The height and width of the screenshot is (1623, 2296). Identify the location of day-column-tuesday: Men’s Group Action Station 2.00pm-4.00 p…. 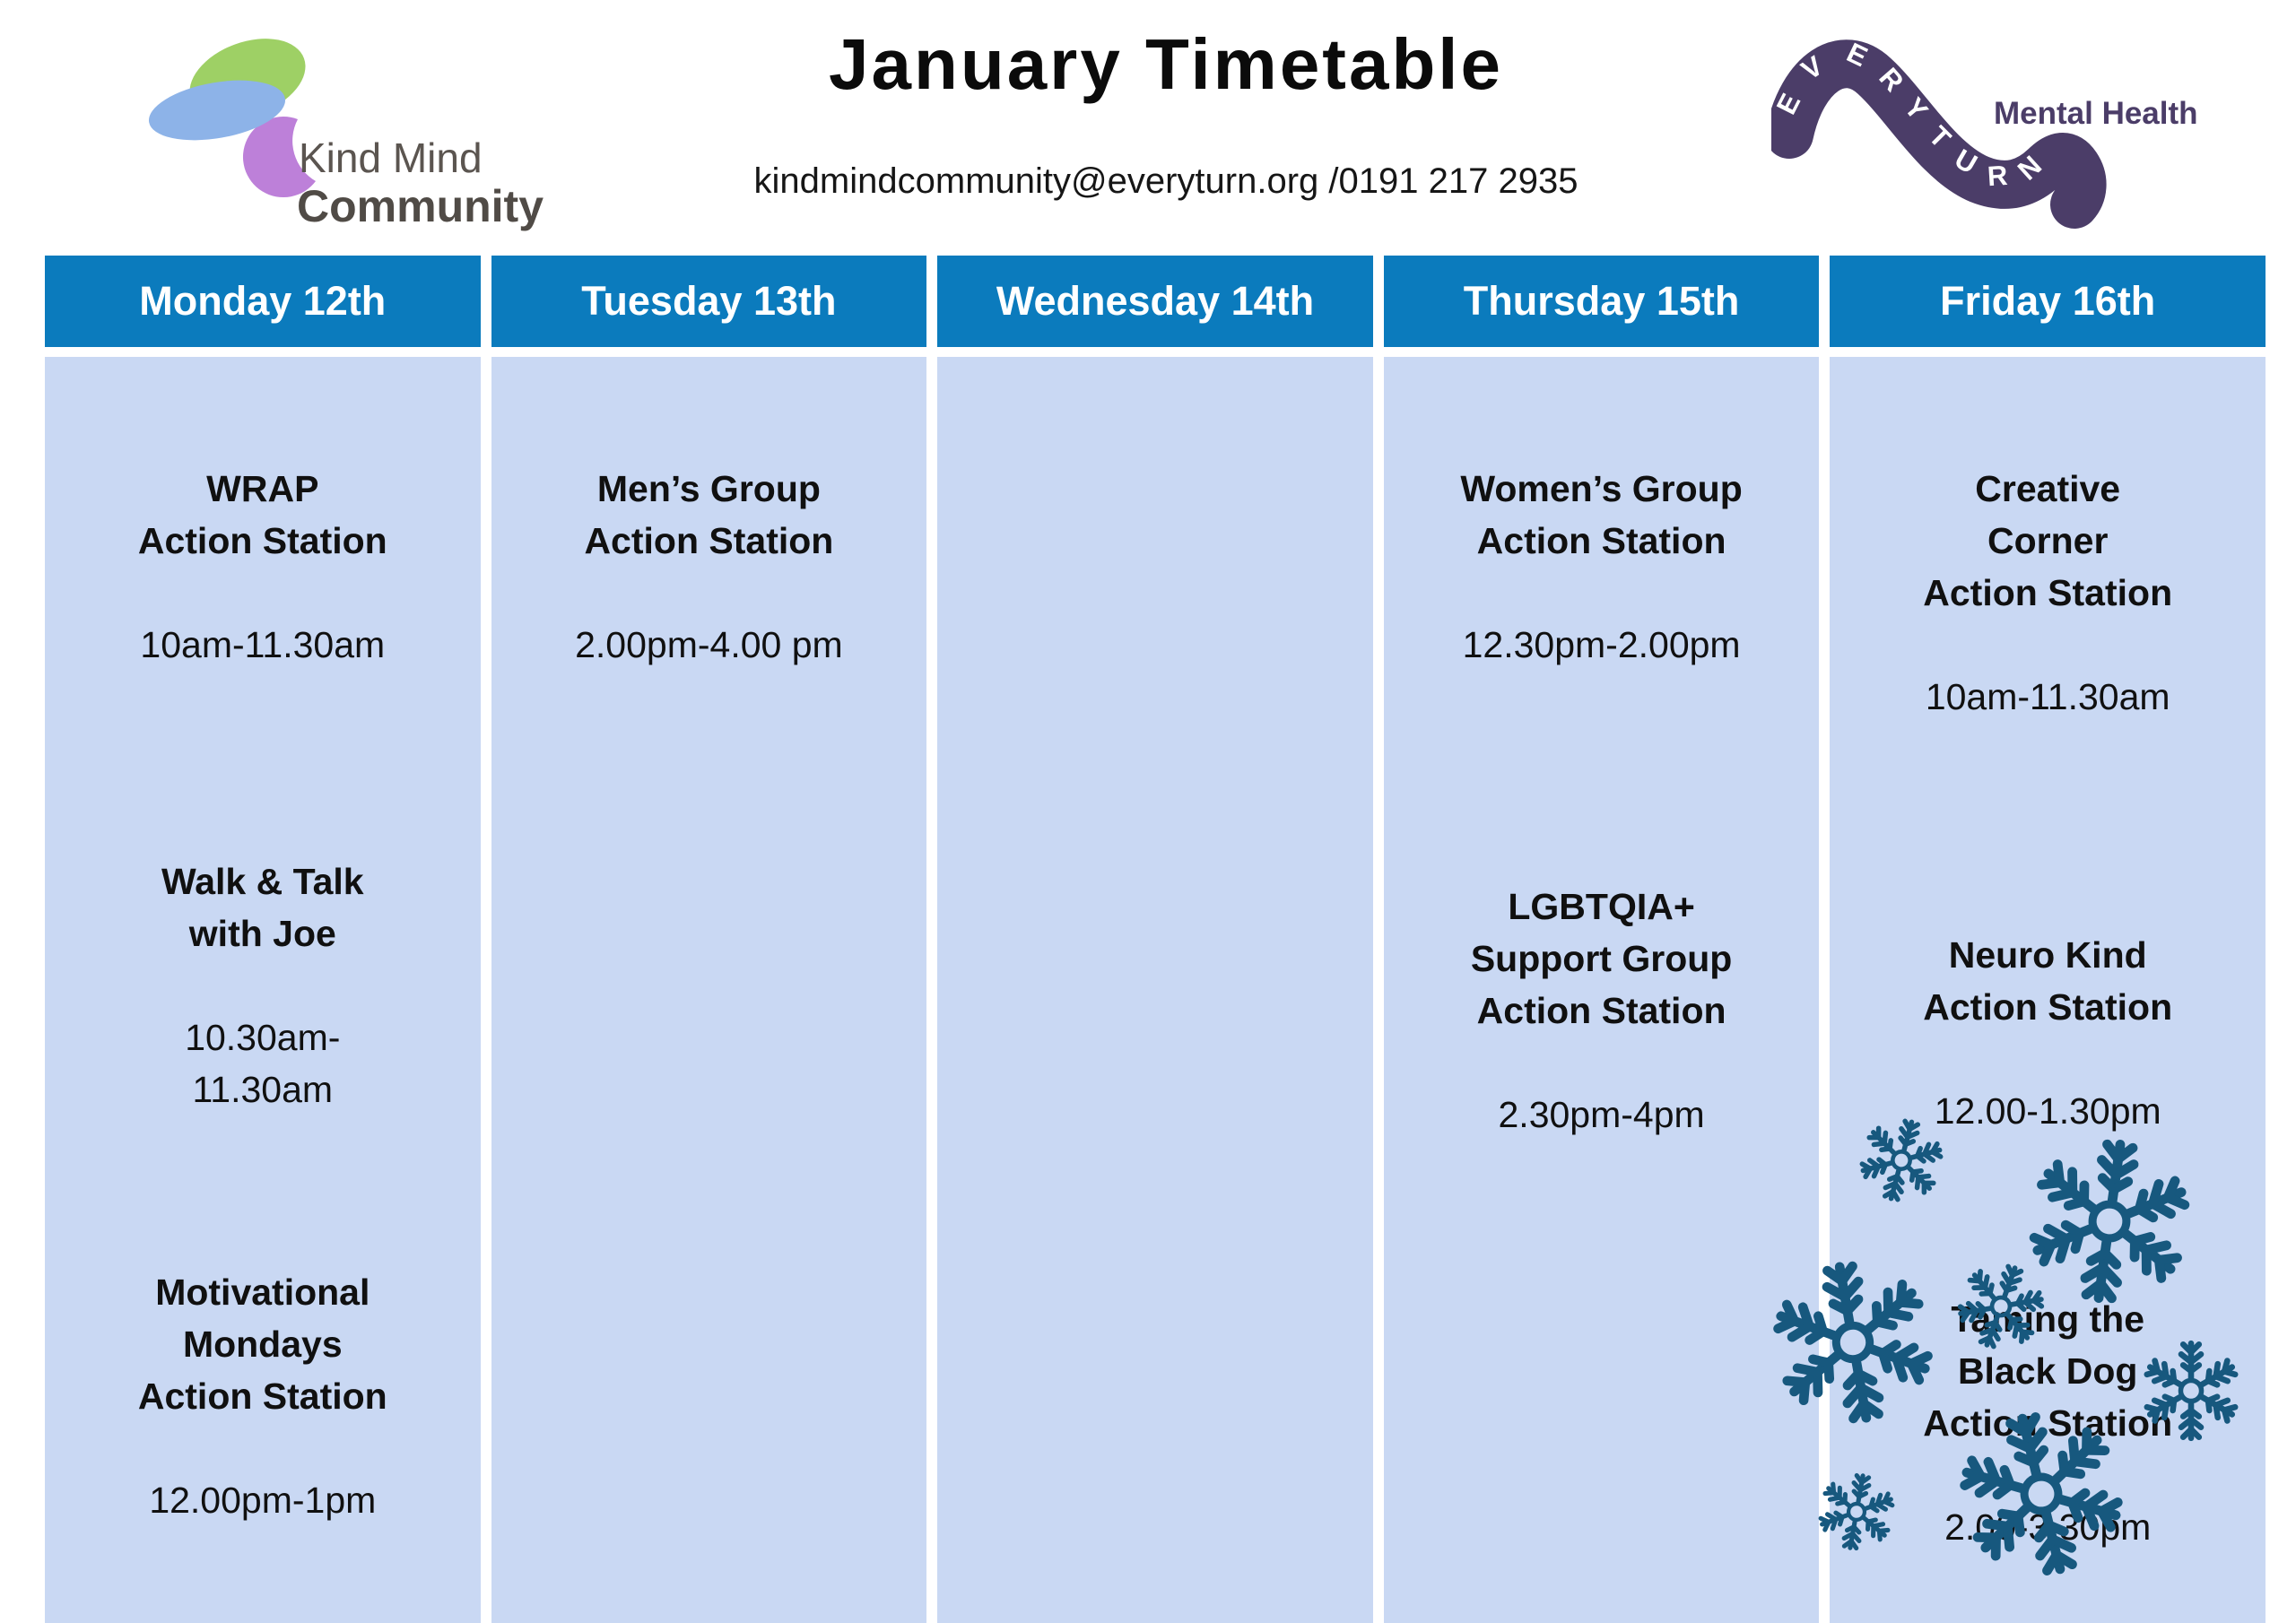
(709, 990).